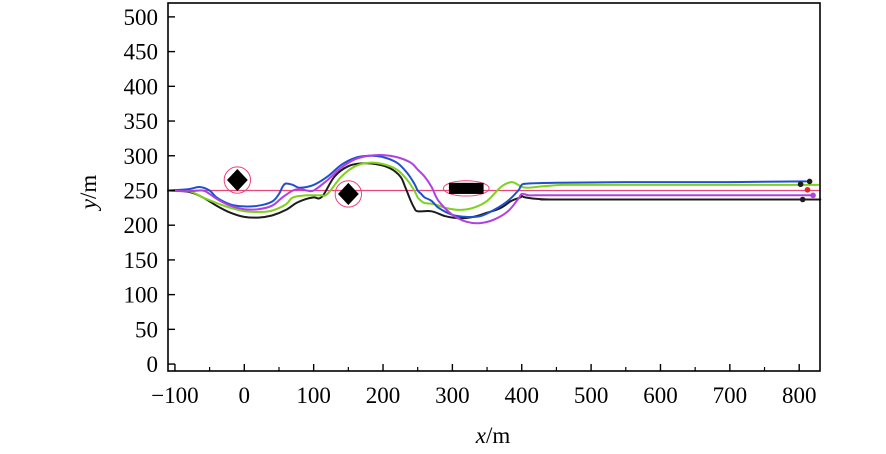 The width and height of the screenshot is (886, 454). What do you see at coordinates (141, 121) in the screenshot?
I see `y-tick-label: 350` at bounding box center [141, 121].